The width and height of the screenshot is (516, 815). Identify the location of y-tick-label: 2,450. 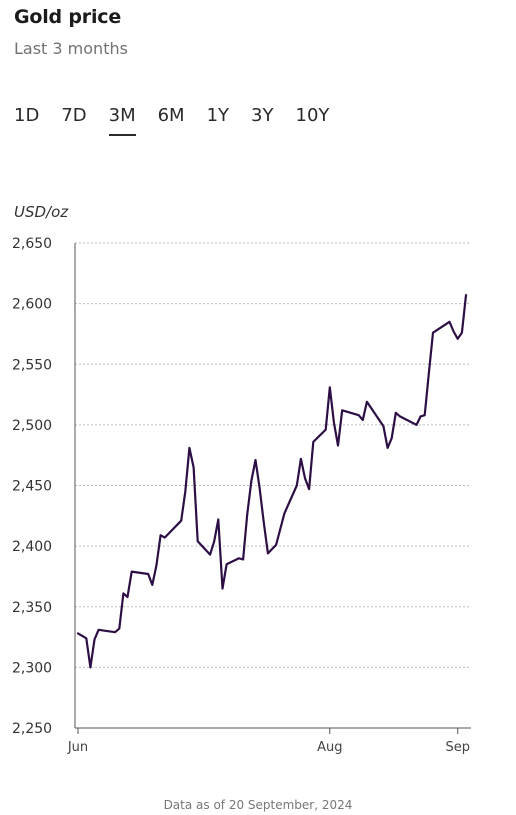
(32, 487).